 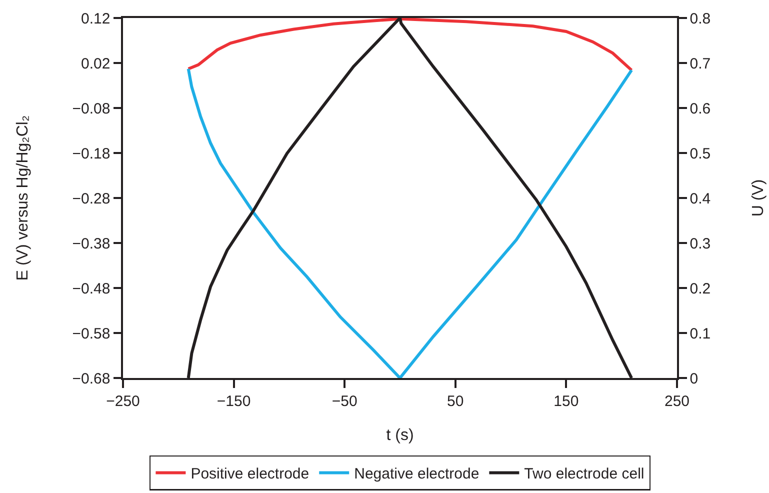 What do you see at coordinates (700, 243) in the screenshot?
I see `y2-tick-label: 0.3` at bounding box center [700, 243].